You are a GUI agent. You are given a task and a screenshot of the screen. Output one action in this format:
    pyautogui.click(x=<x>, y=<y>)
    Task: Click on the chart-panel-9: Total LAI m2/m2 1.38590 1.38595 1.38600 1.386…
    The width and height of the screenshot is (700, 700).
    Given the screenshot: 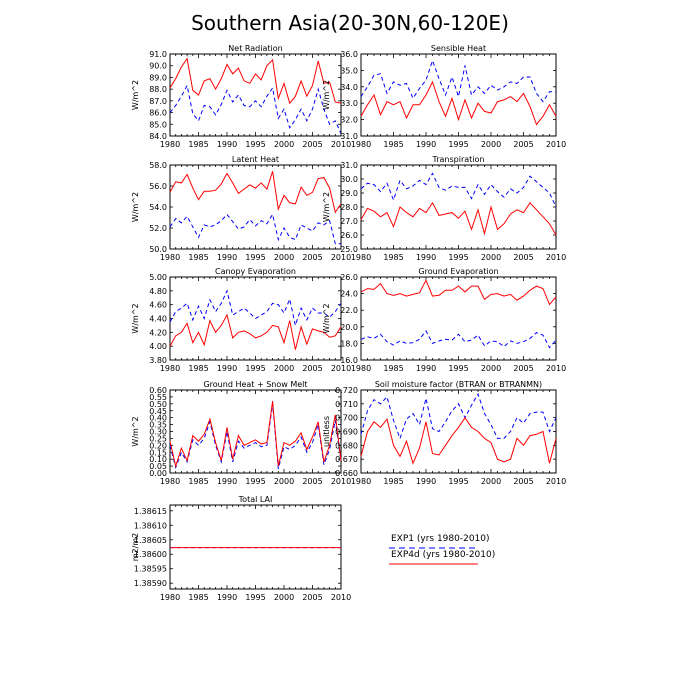 What is the action you would take?
    pyautogui.click(x=241, y=548)
    